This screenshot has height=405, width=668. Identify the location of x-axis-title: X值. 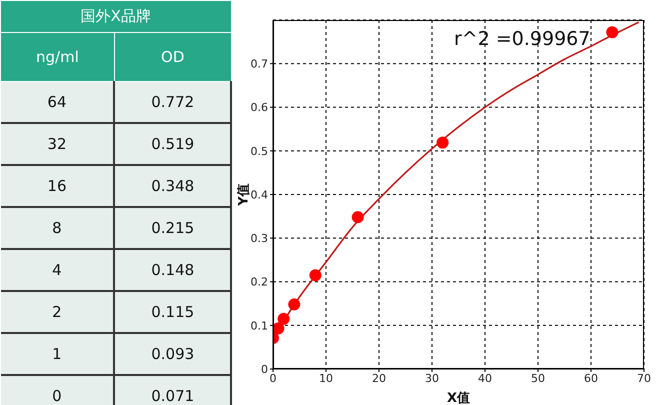
(458, 398).